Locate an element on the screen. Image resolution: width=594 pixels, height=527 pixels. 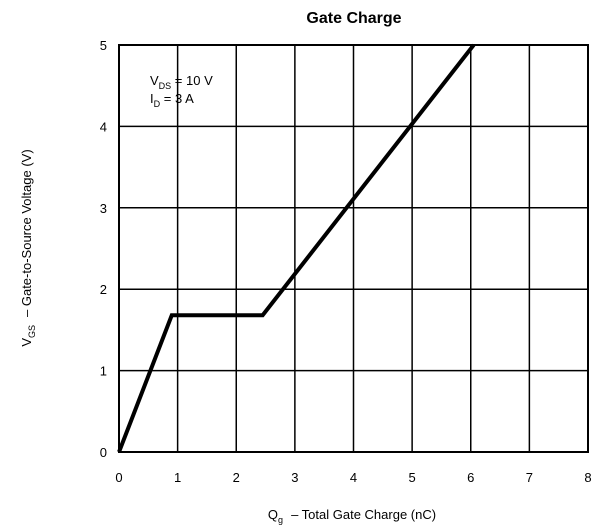
annotation-vds: VDS = 10 V is located at coordinates (181, 82).